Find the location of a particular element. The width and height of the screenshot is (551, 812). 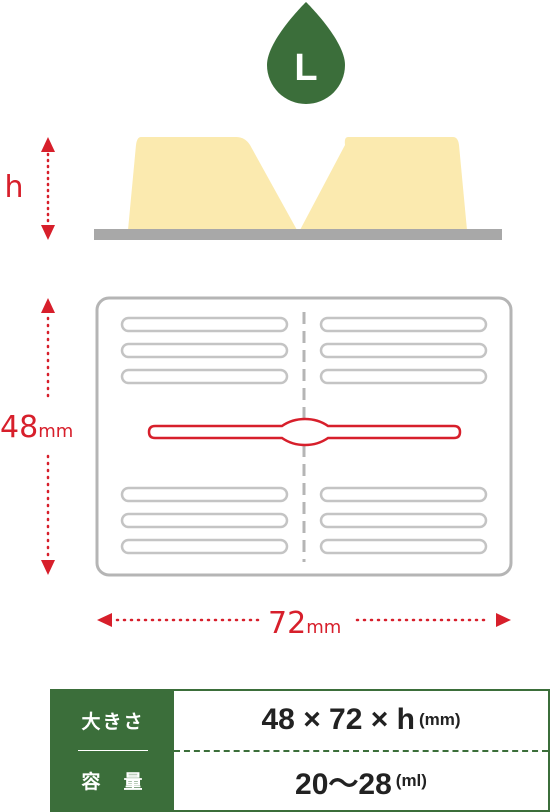

size-unit: (mm) is located at coordinates (439, 720).